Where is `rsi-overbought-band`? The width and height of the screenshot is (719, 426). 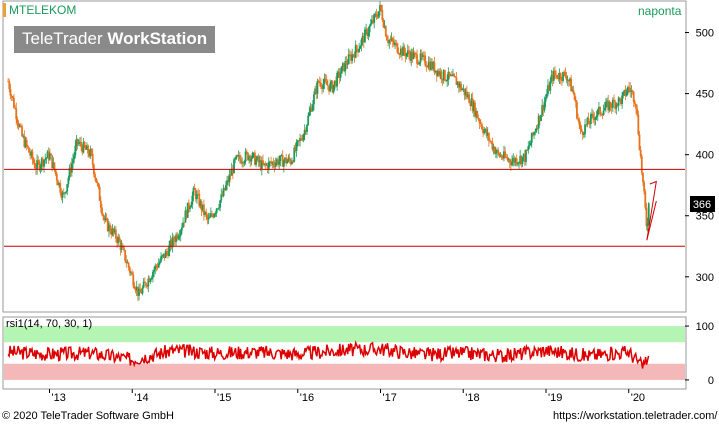 rsi-overbought-band is located at coordinates (344, 334).